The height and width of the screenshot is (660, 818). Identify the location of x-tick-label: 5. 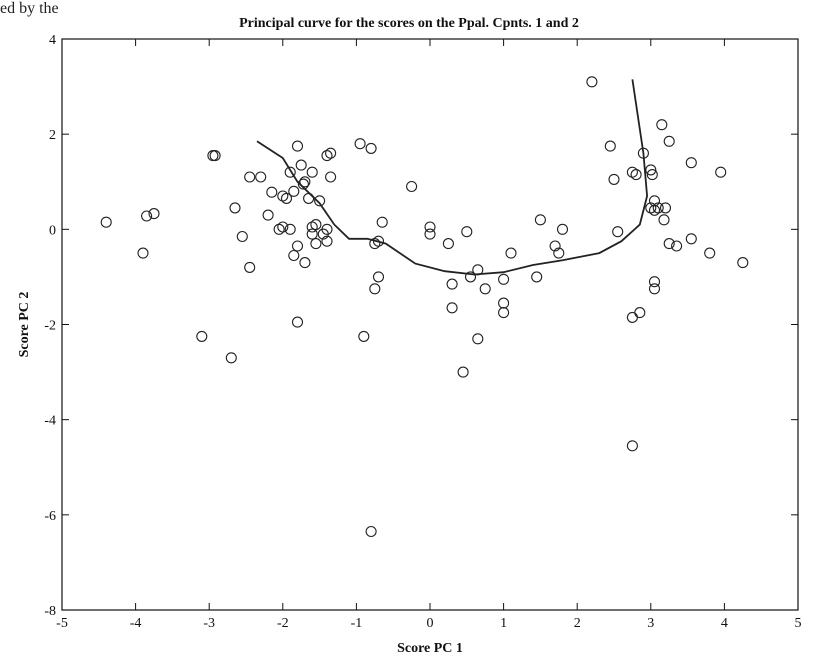
(798, 623).